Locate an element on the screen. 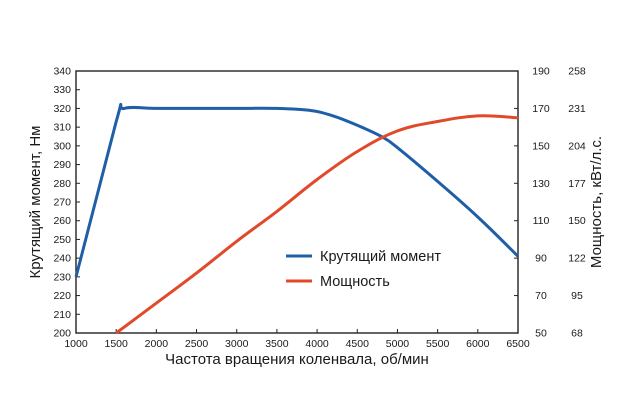 The height and width of the screenshot is (418, 624). x-tick-label: 2500 is located at coordinates (197, 344).